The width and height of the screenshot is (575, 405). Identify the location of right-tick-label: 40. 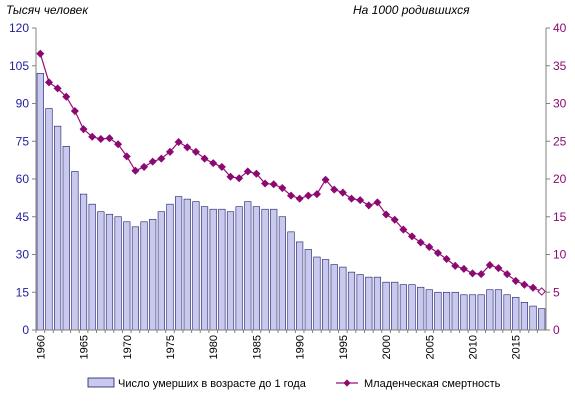
(560, 28).